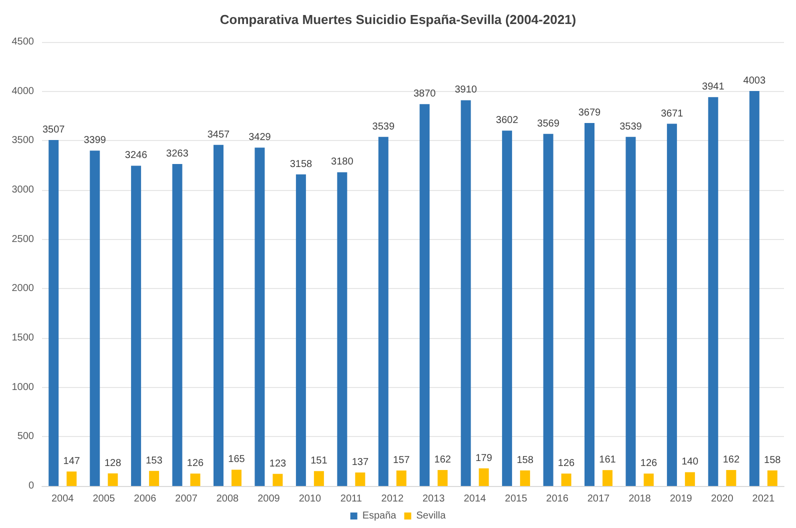  Describe the element at coordinates (466, 90) in the screenshot. I see `data-label: 3910` at that location.